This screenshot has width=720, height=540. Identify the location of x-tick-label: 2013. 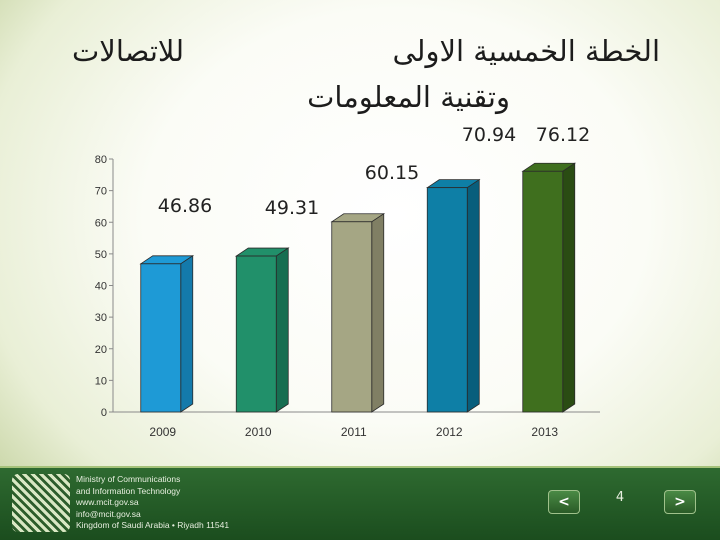
(544, 432).